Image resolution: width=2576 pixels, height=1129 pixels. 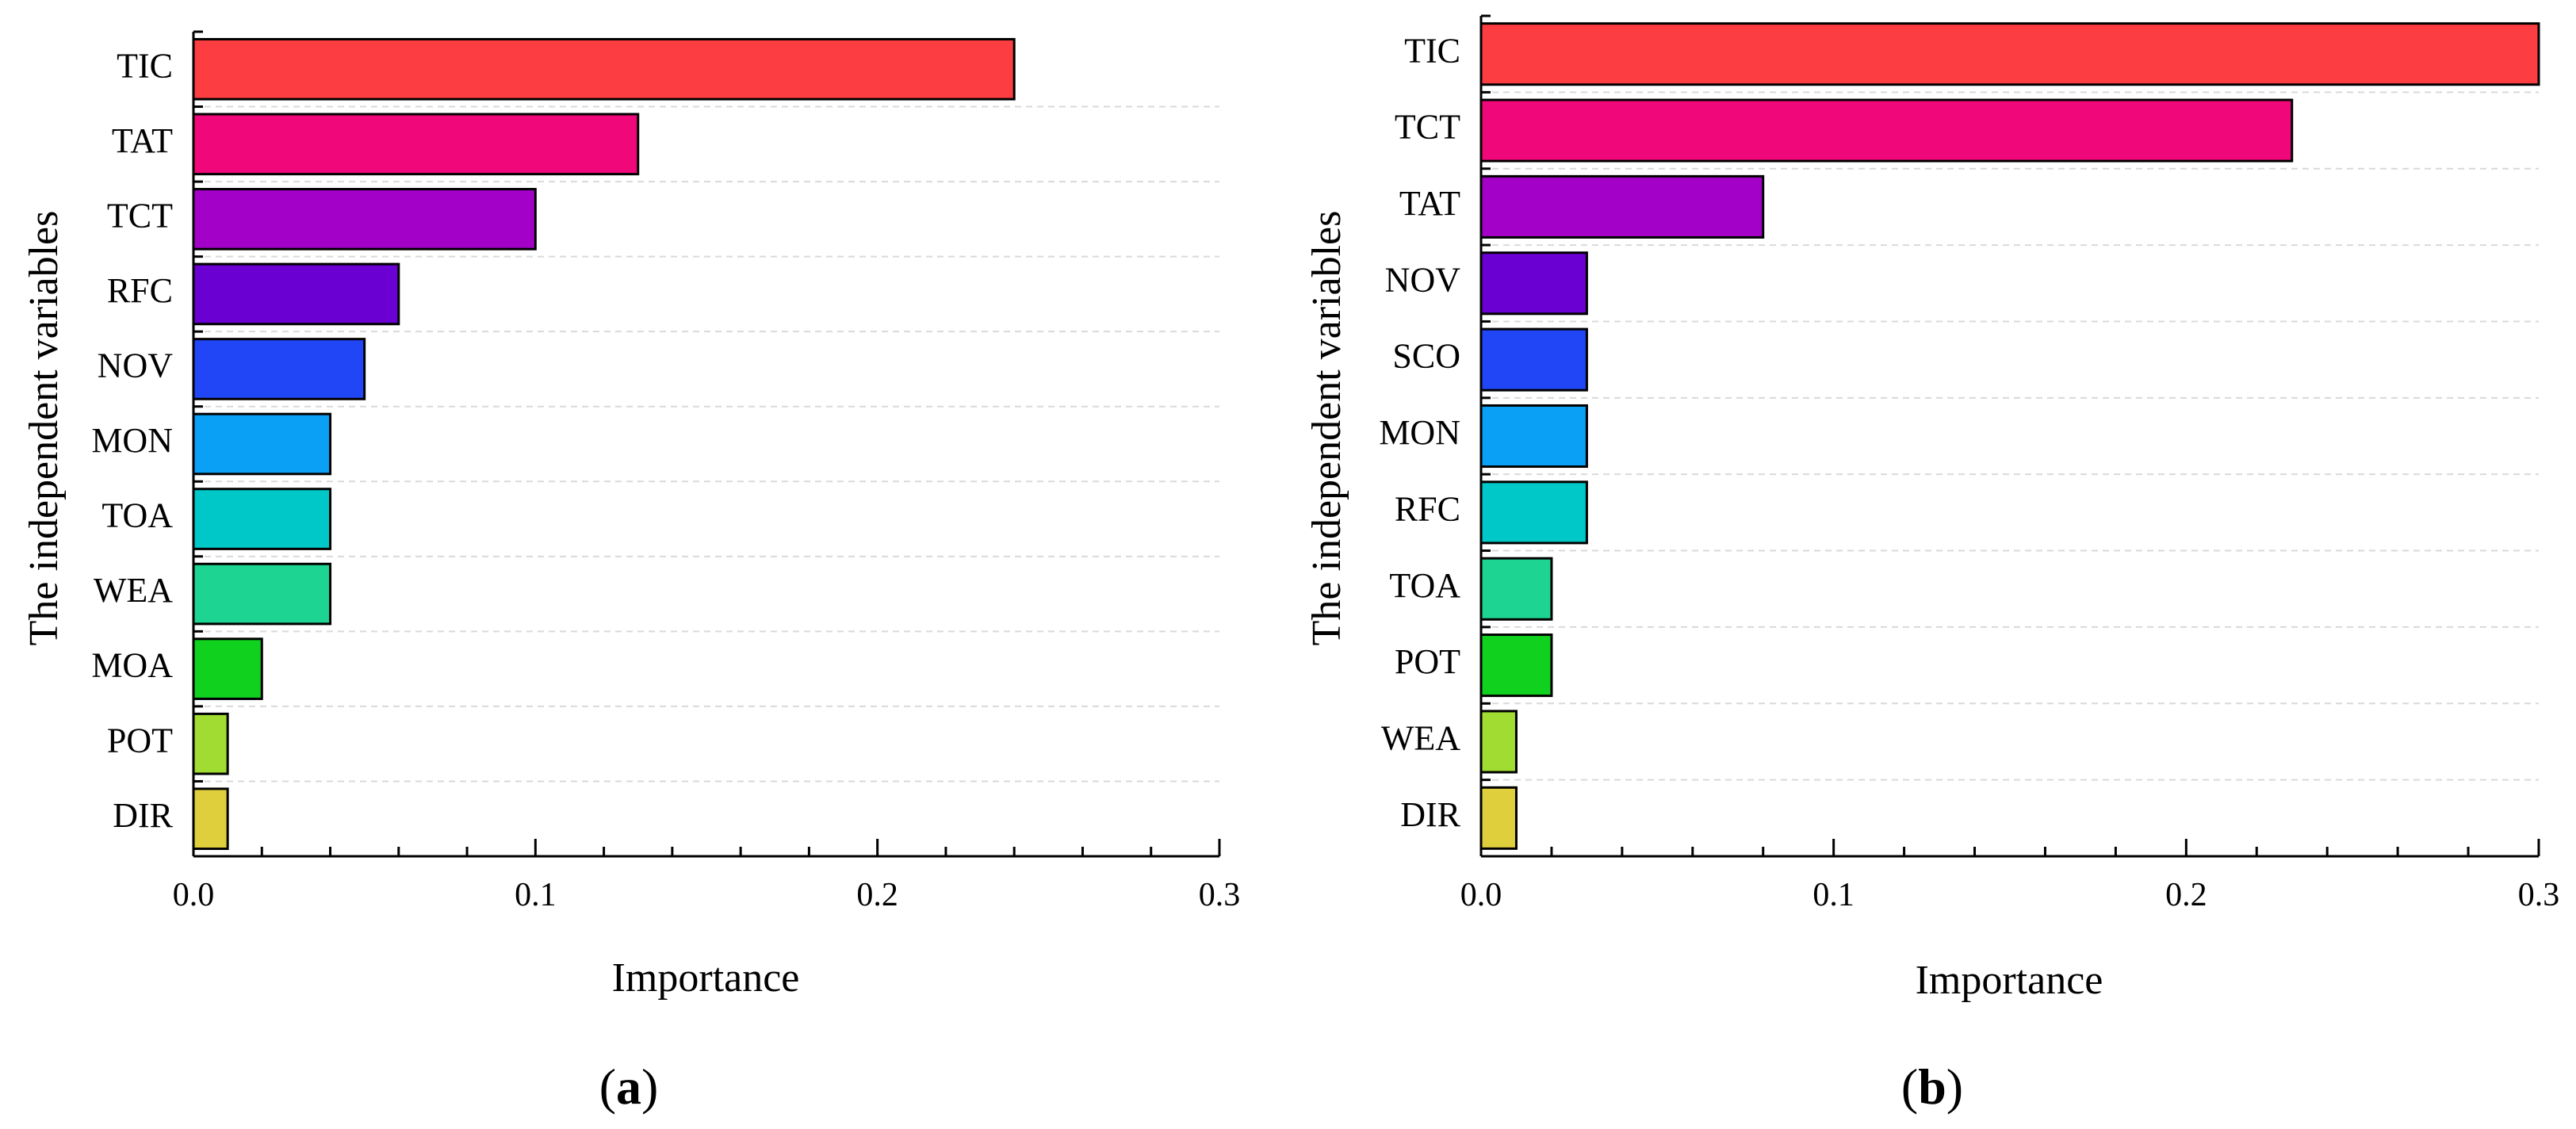 I want to click on bar-sco, so click(x=1533, y=359).